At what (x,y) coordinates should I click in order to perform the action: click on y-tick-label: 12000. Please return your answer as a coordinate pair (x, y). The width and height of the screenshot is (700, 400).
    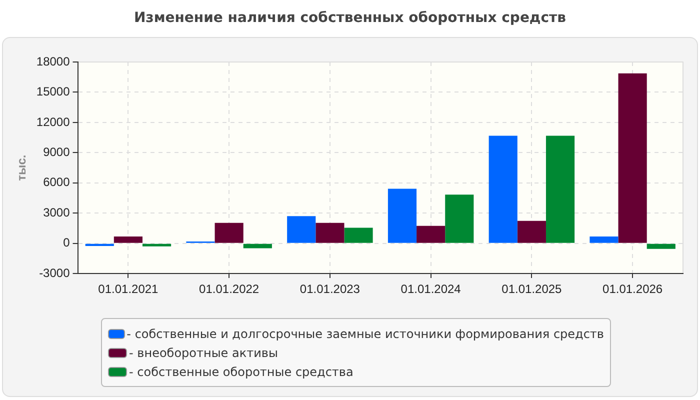
    Looking at the image, I should click on (53, 121).